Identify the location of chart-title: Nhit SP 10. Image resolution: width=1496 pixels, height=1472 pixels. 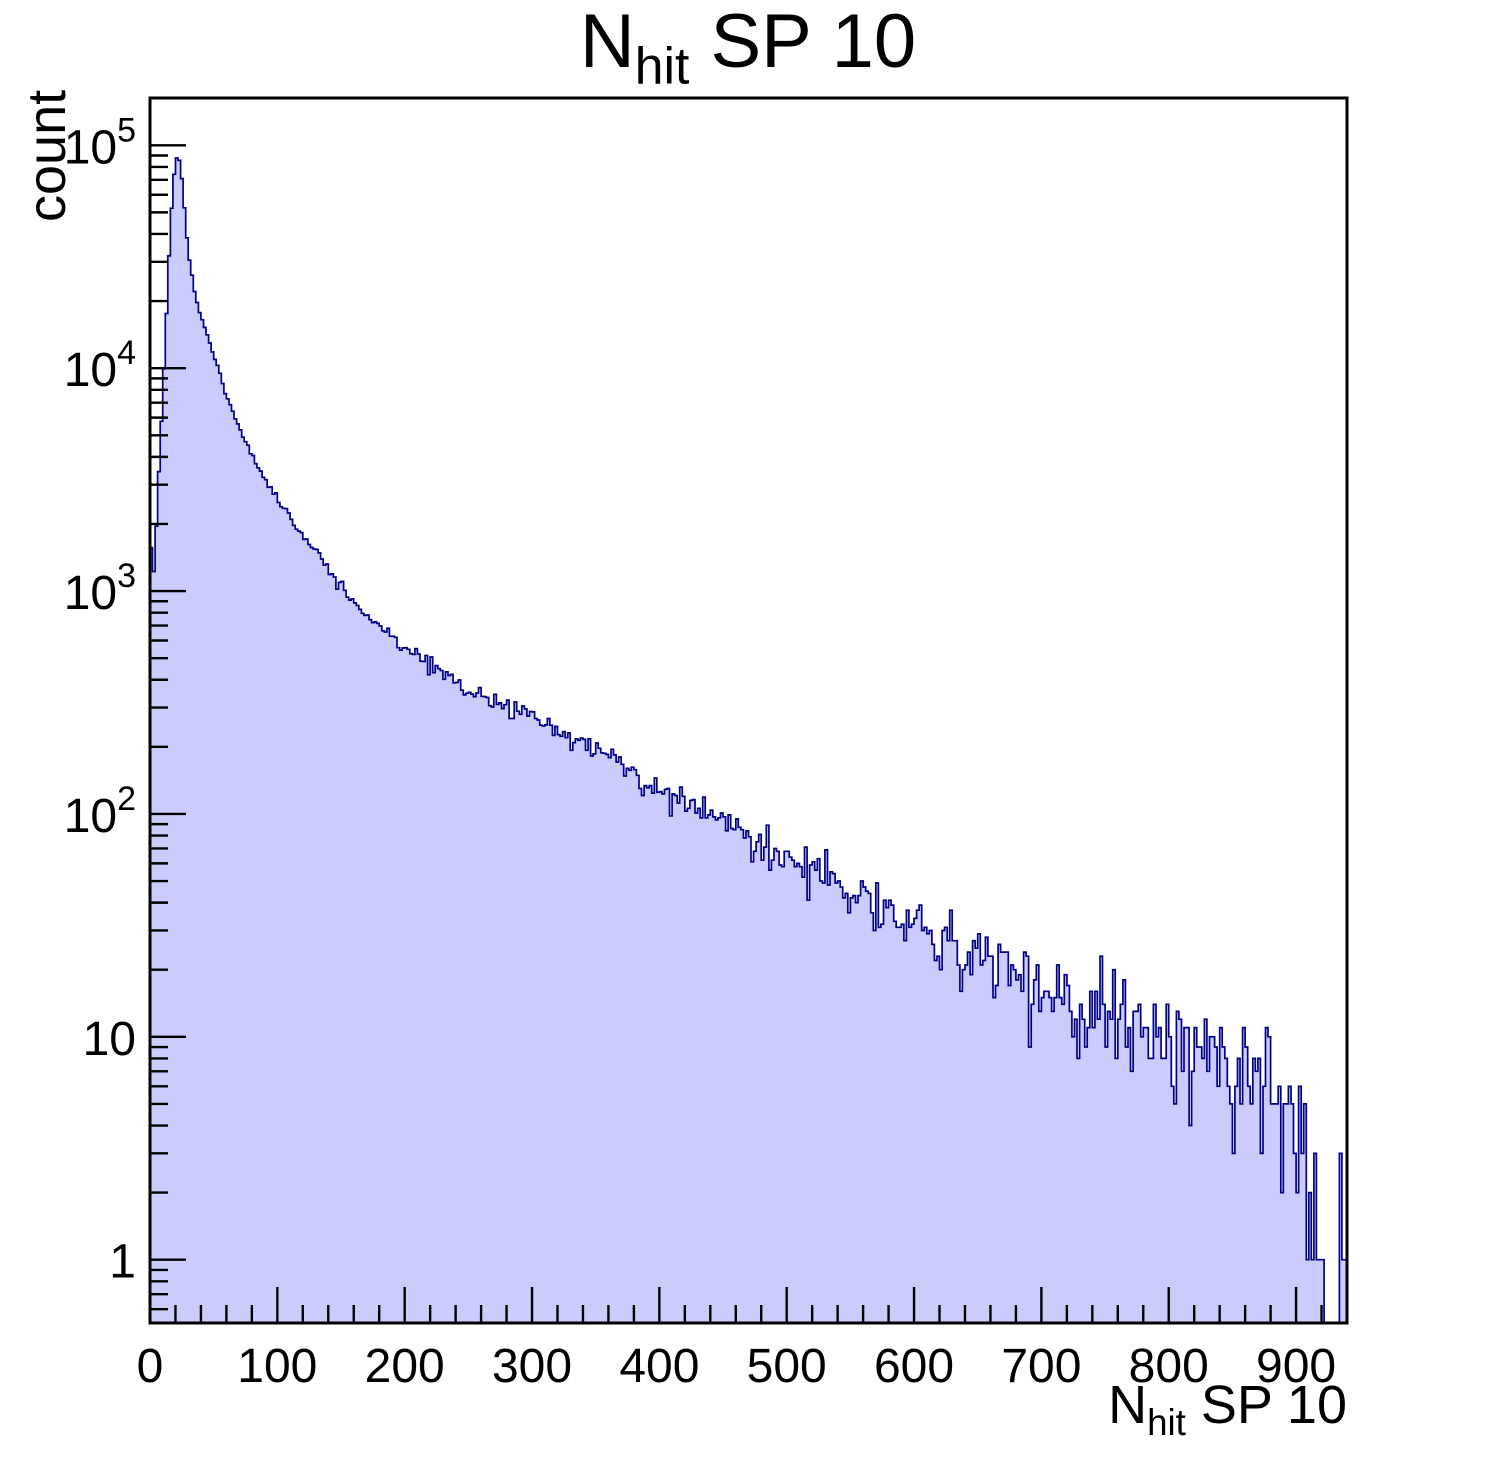
(748, 47).